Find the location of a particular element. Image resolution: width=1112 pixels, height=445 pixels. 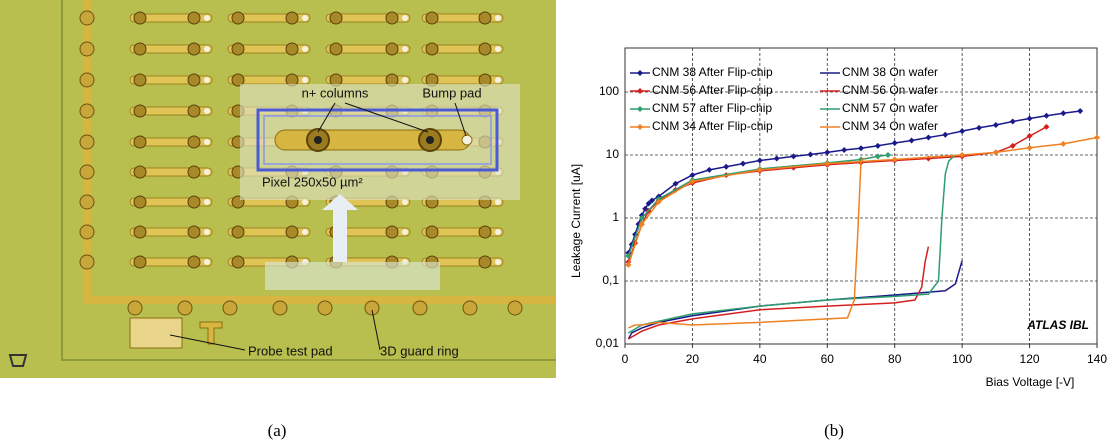

source-box is located at coordinates (352, 276).